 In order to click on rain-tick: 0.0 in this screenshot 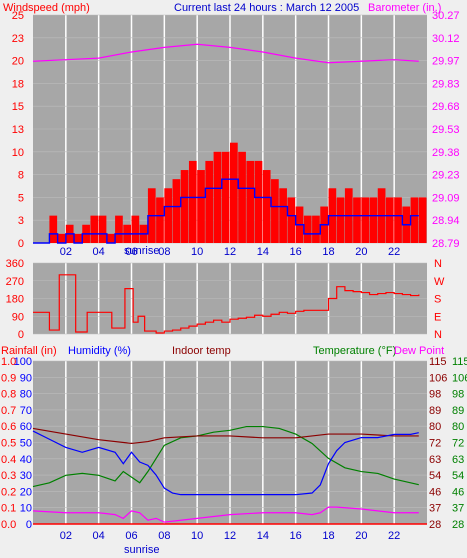, I will do `click(8, 525)`.